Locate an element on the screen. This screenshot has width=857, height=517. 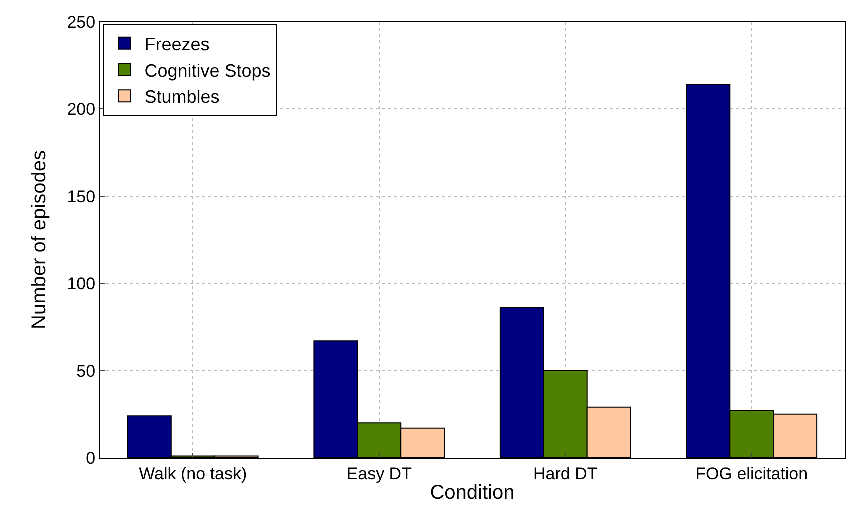
x-tick-label: FOG elicitation is located at coordinates (752, 474).